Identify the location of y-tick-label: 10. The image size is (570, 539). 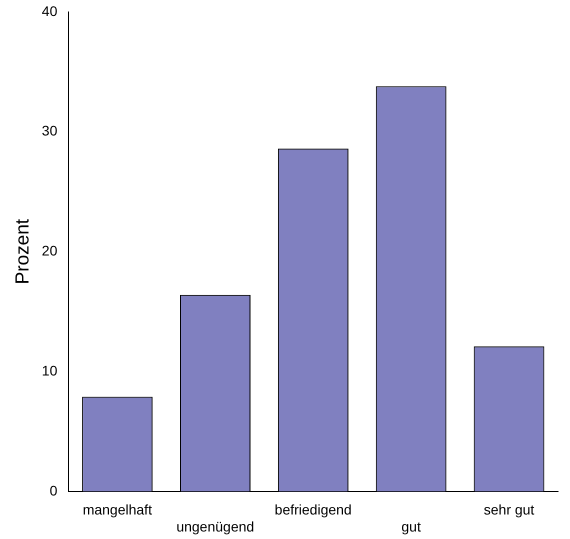
(50, 370).